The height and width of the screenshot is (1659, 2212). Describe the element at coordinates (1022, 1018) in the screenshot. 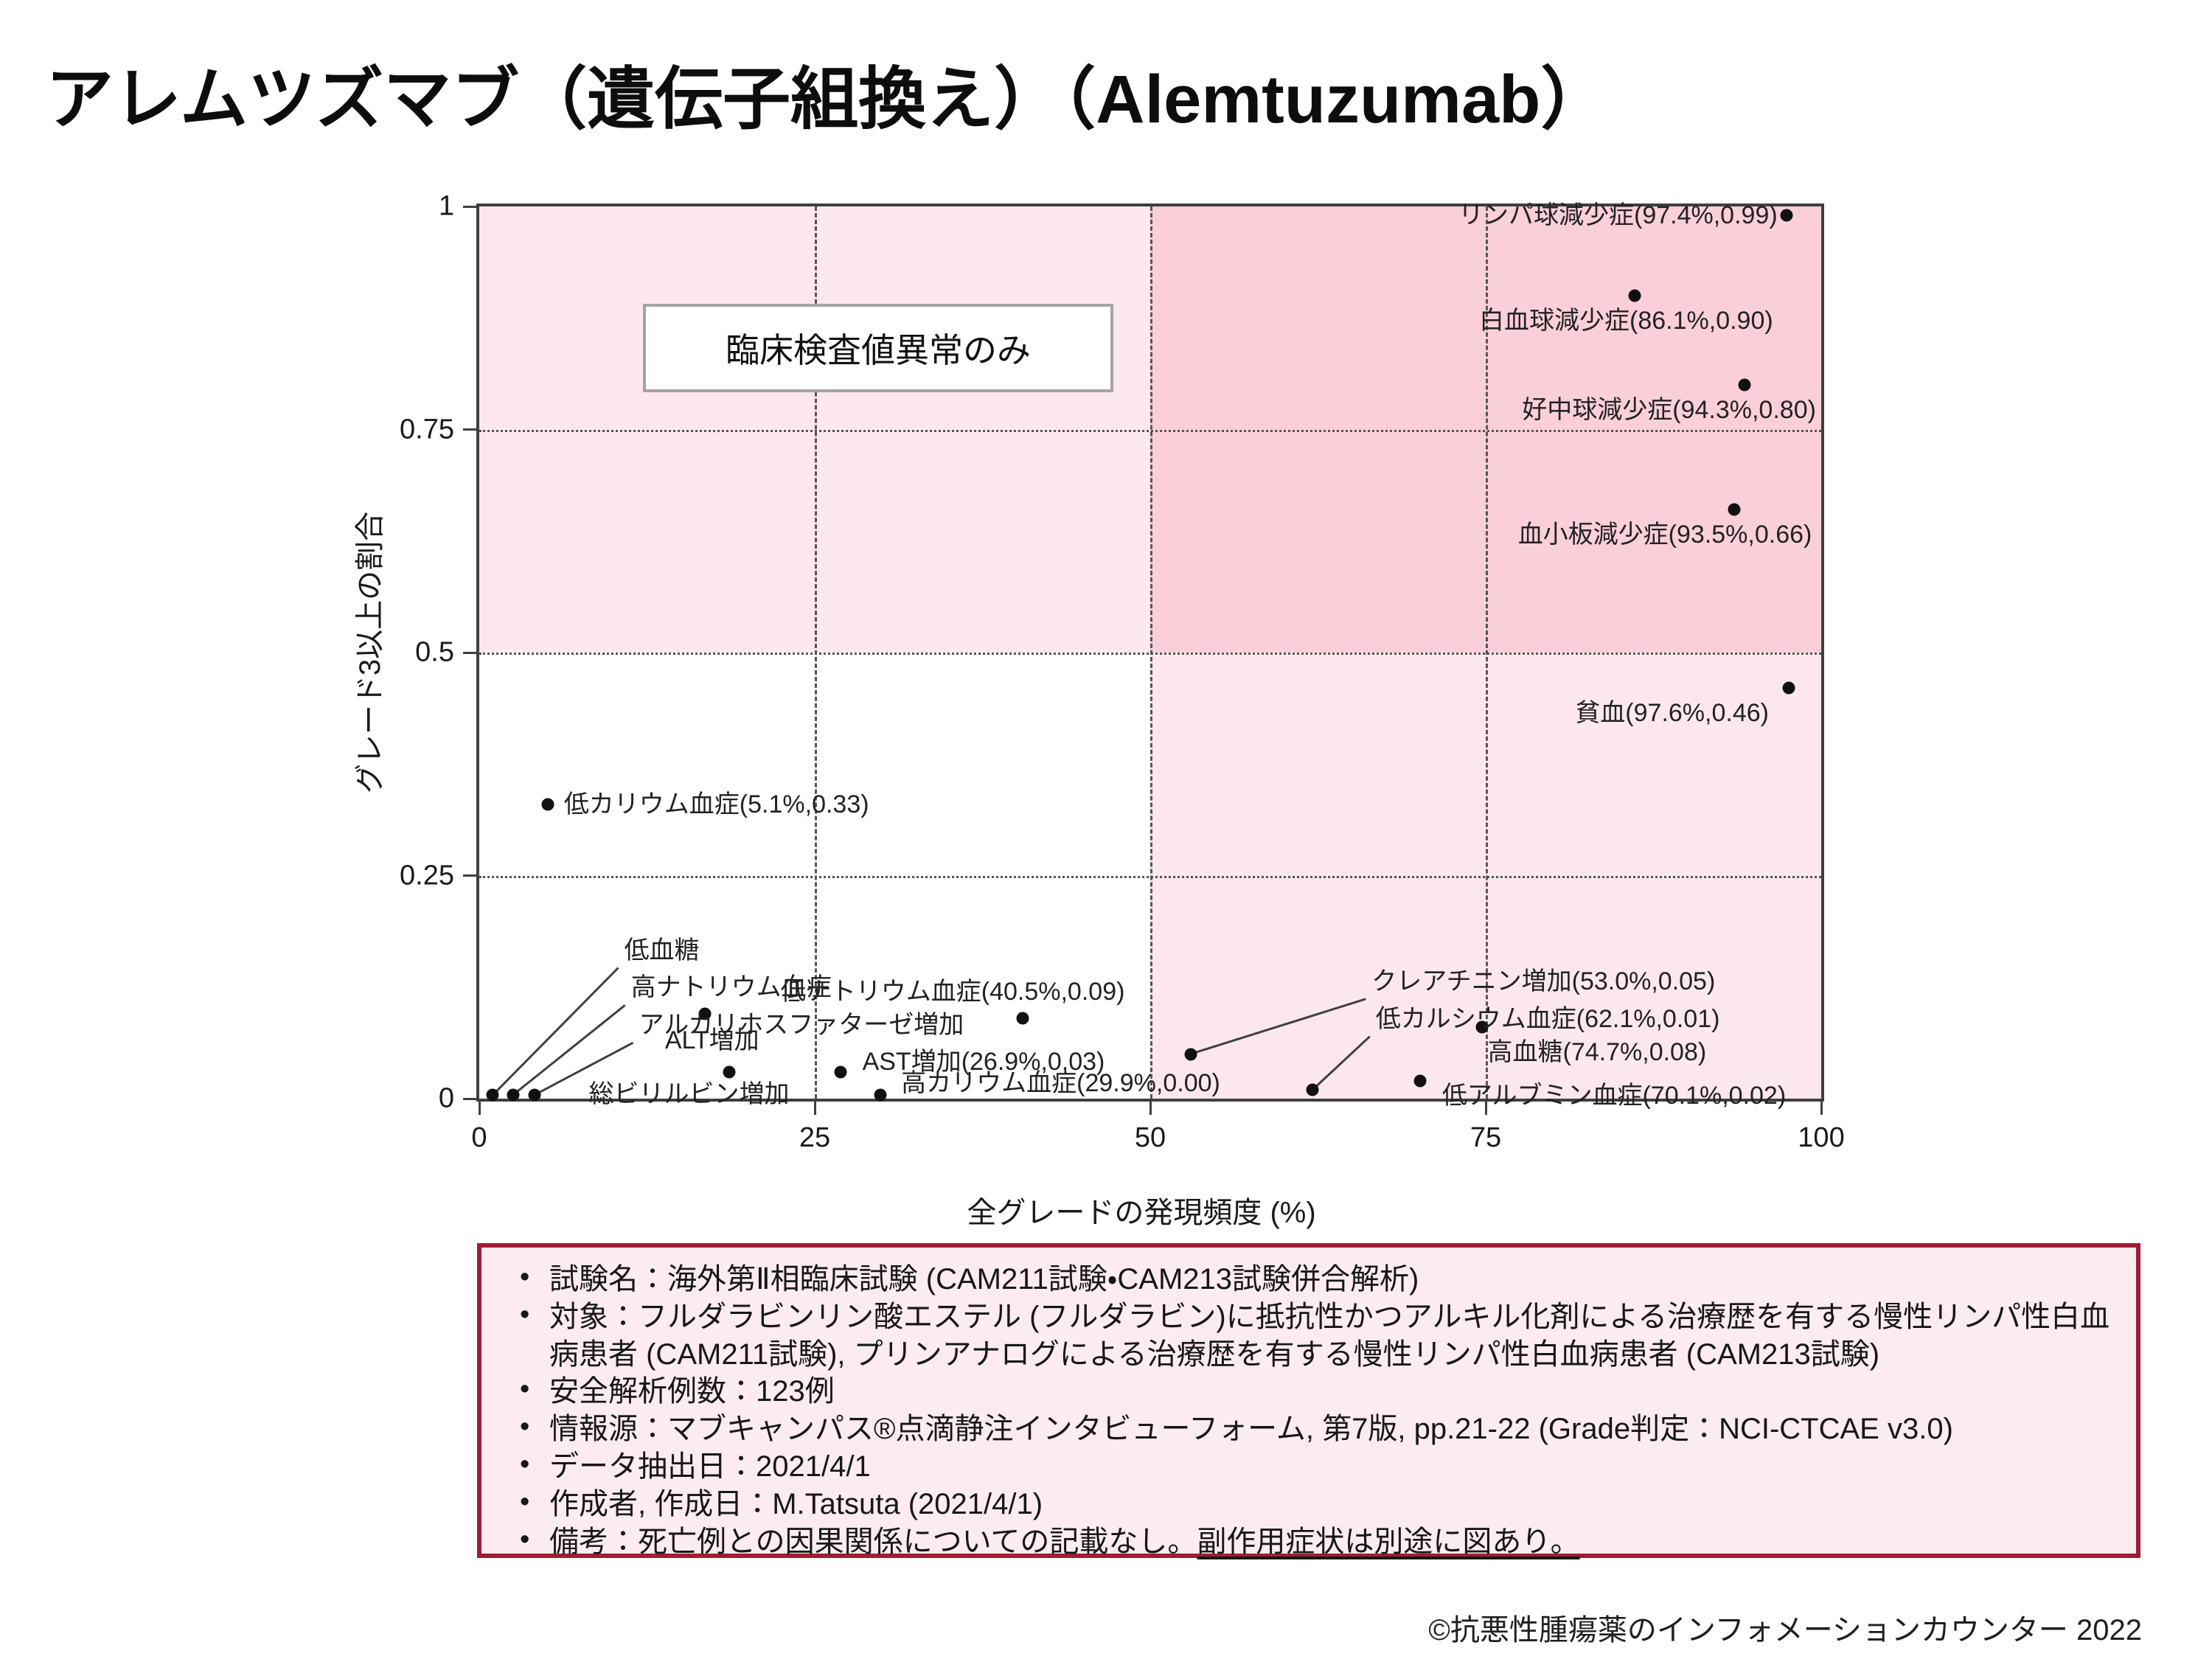

I see `data-point-低ナトリウム血症` at that location.